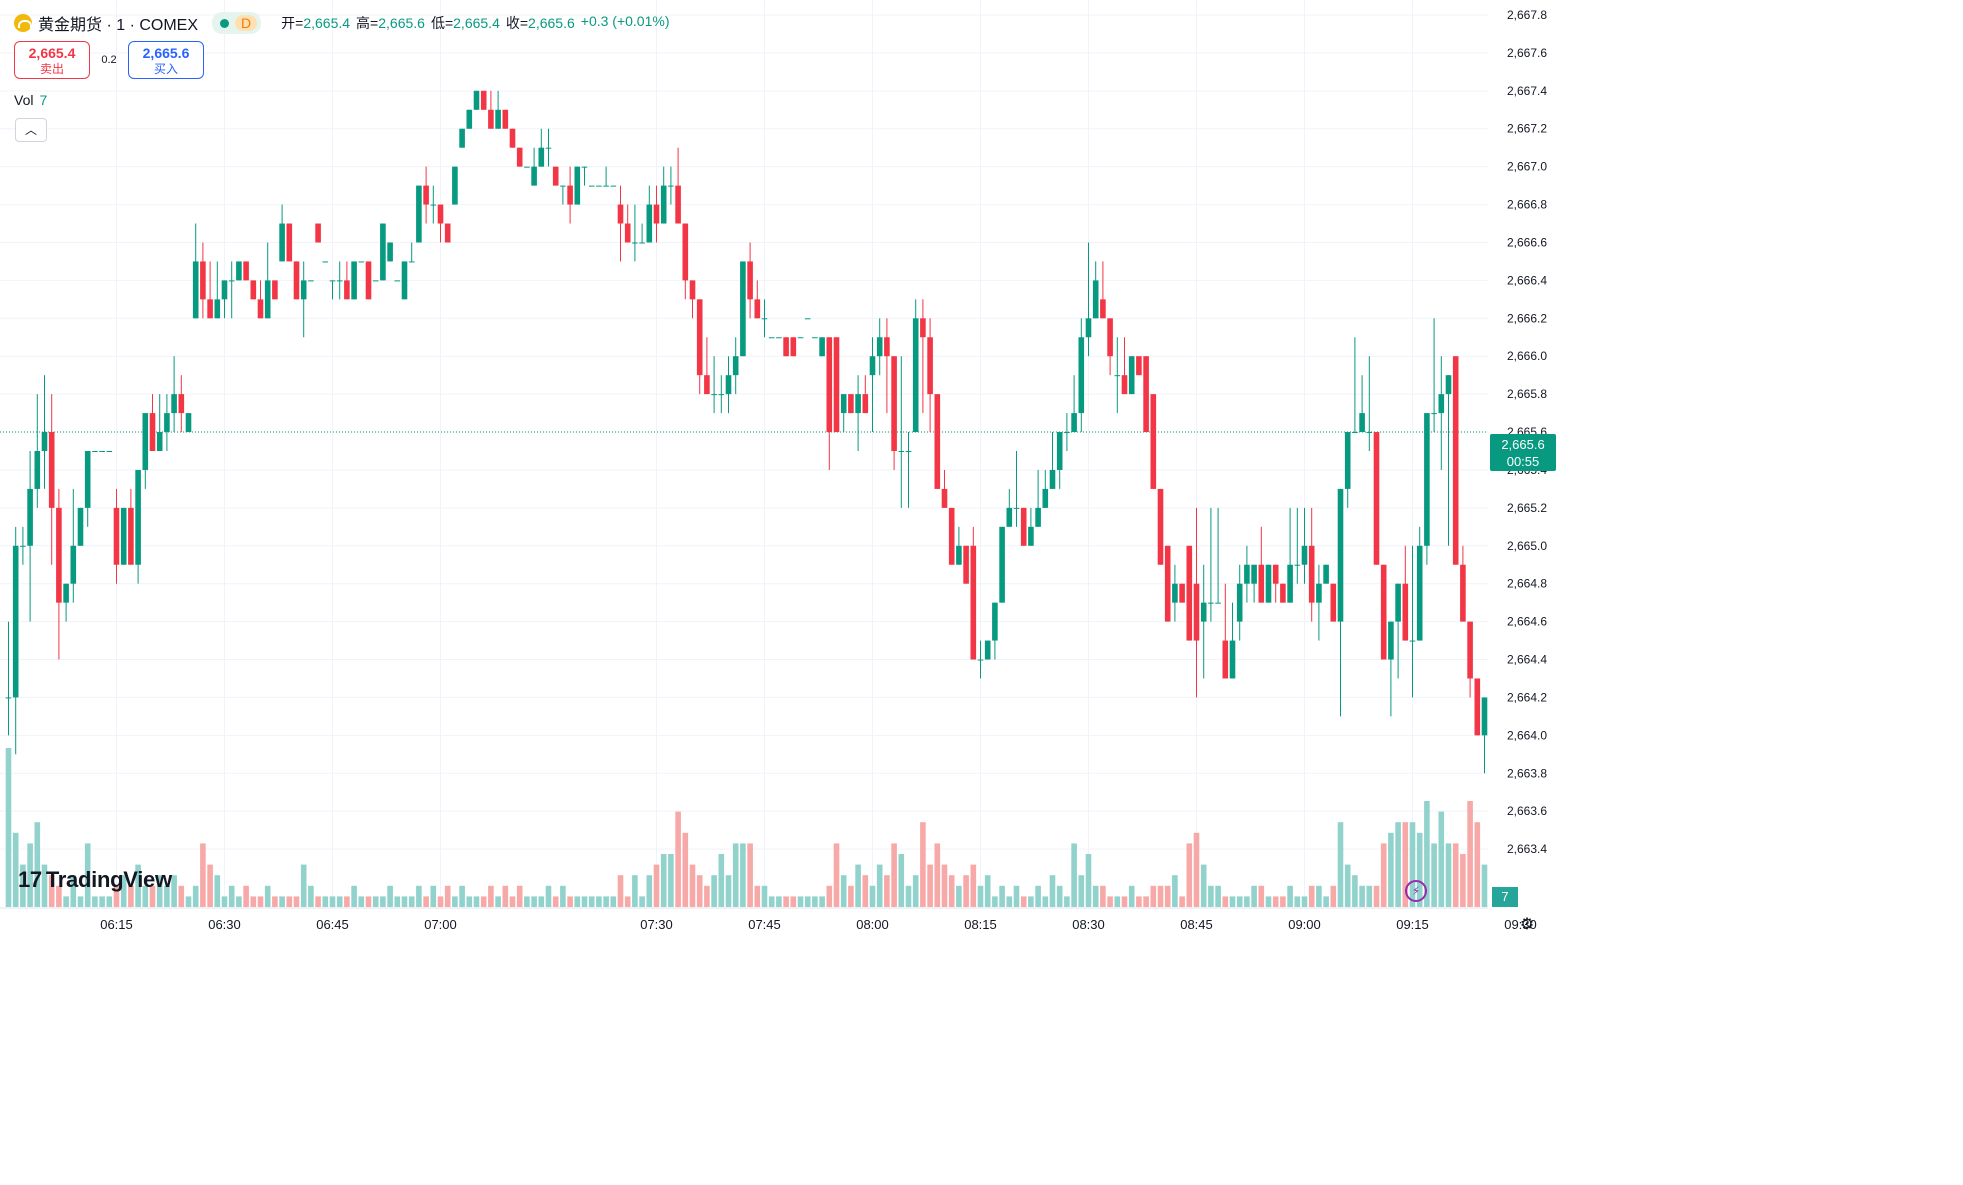 The image size is (1963, 1185). What do you see at coordinates (1527, 280) in the screenshot?
I see `price-tick-label: 2,666.4` at bounding box center [1527, 280].